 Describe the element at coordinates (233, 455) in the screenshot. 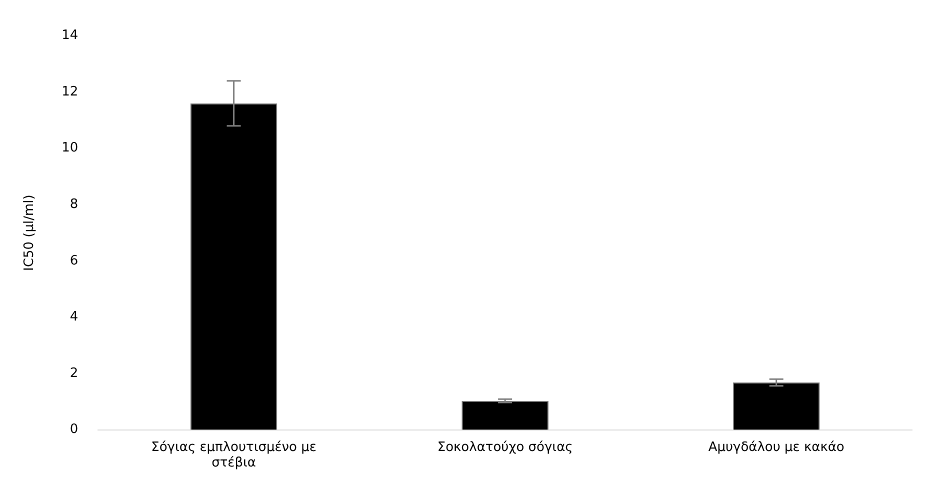

I see `x-tick-label: Σόγιας εμπλουτισμένο με στέβια` at that location.